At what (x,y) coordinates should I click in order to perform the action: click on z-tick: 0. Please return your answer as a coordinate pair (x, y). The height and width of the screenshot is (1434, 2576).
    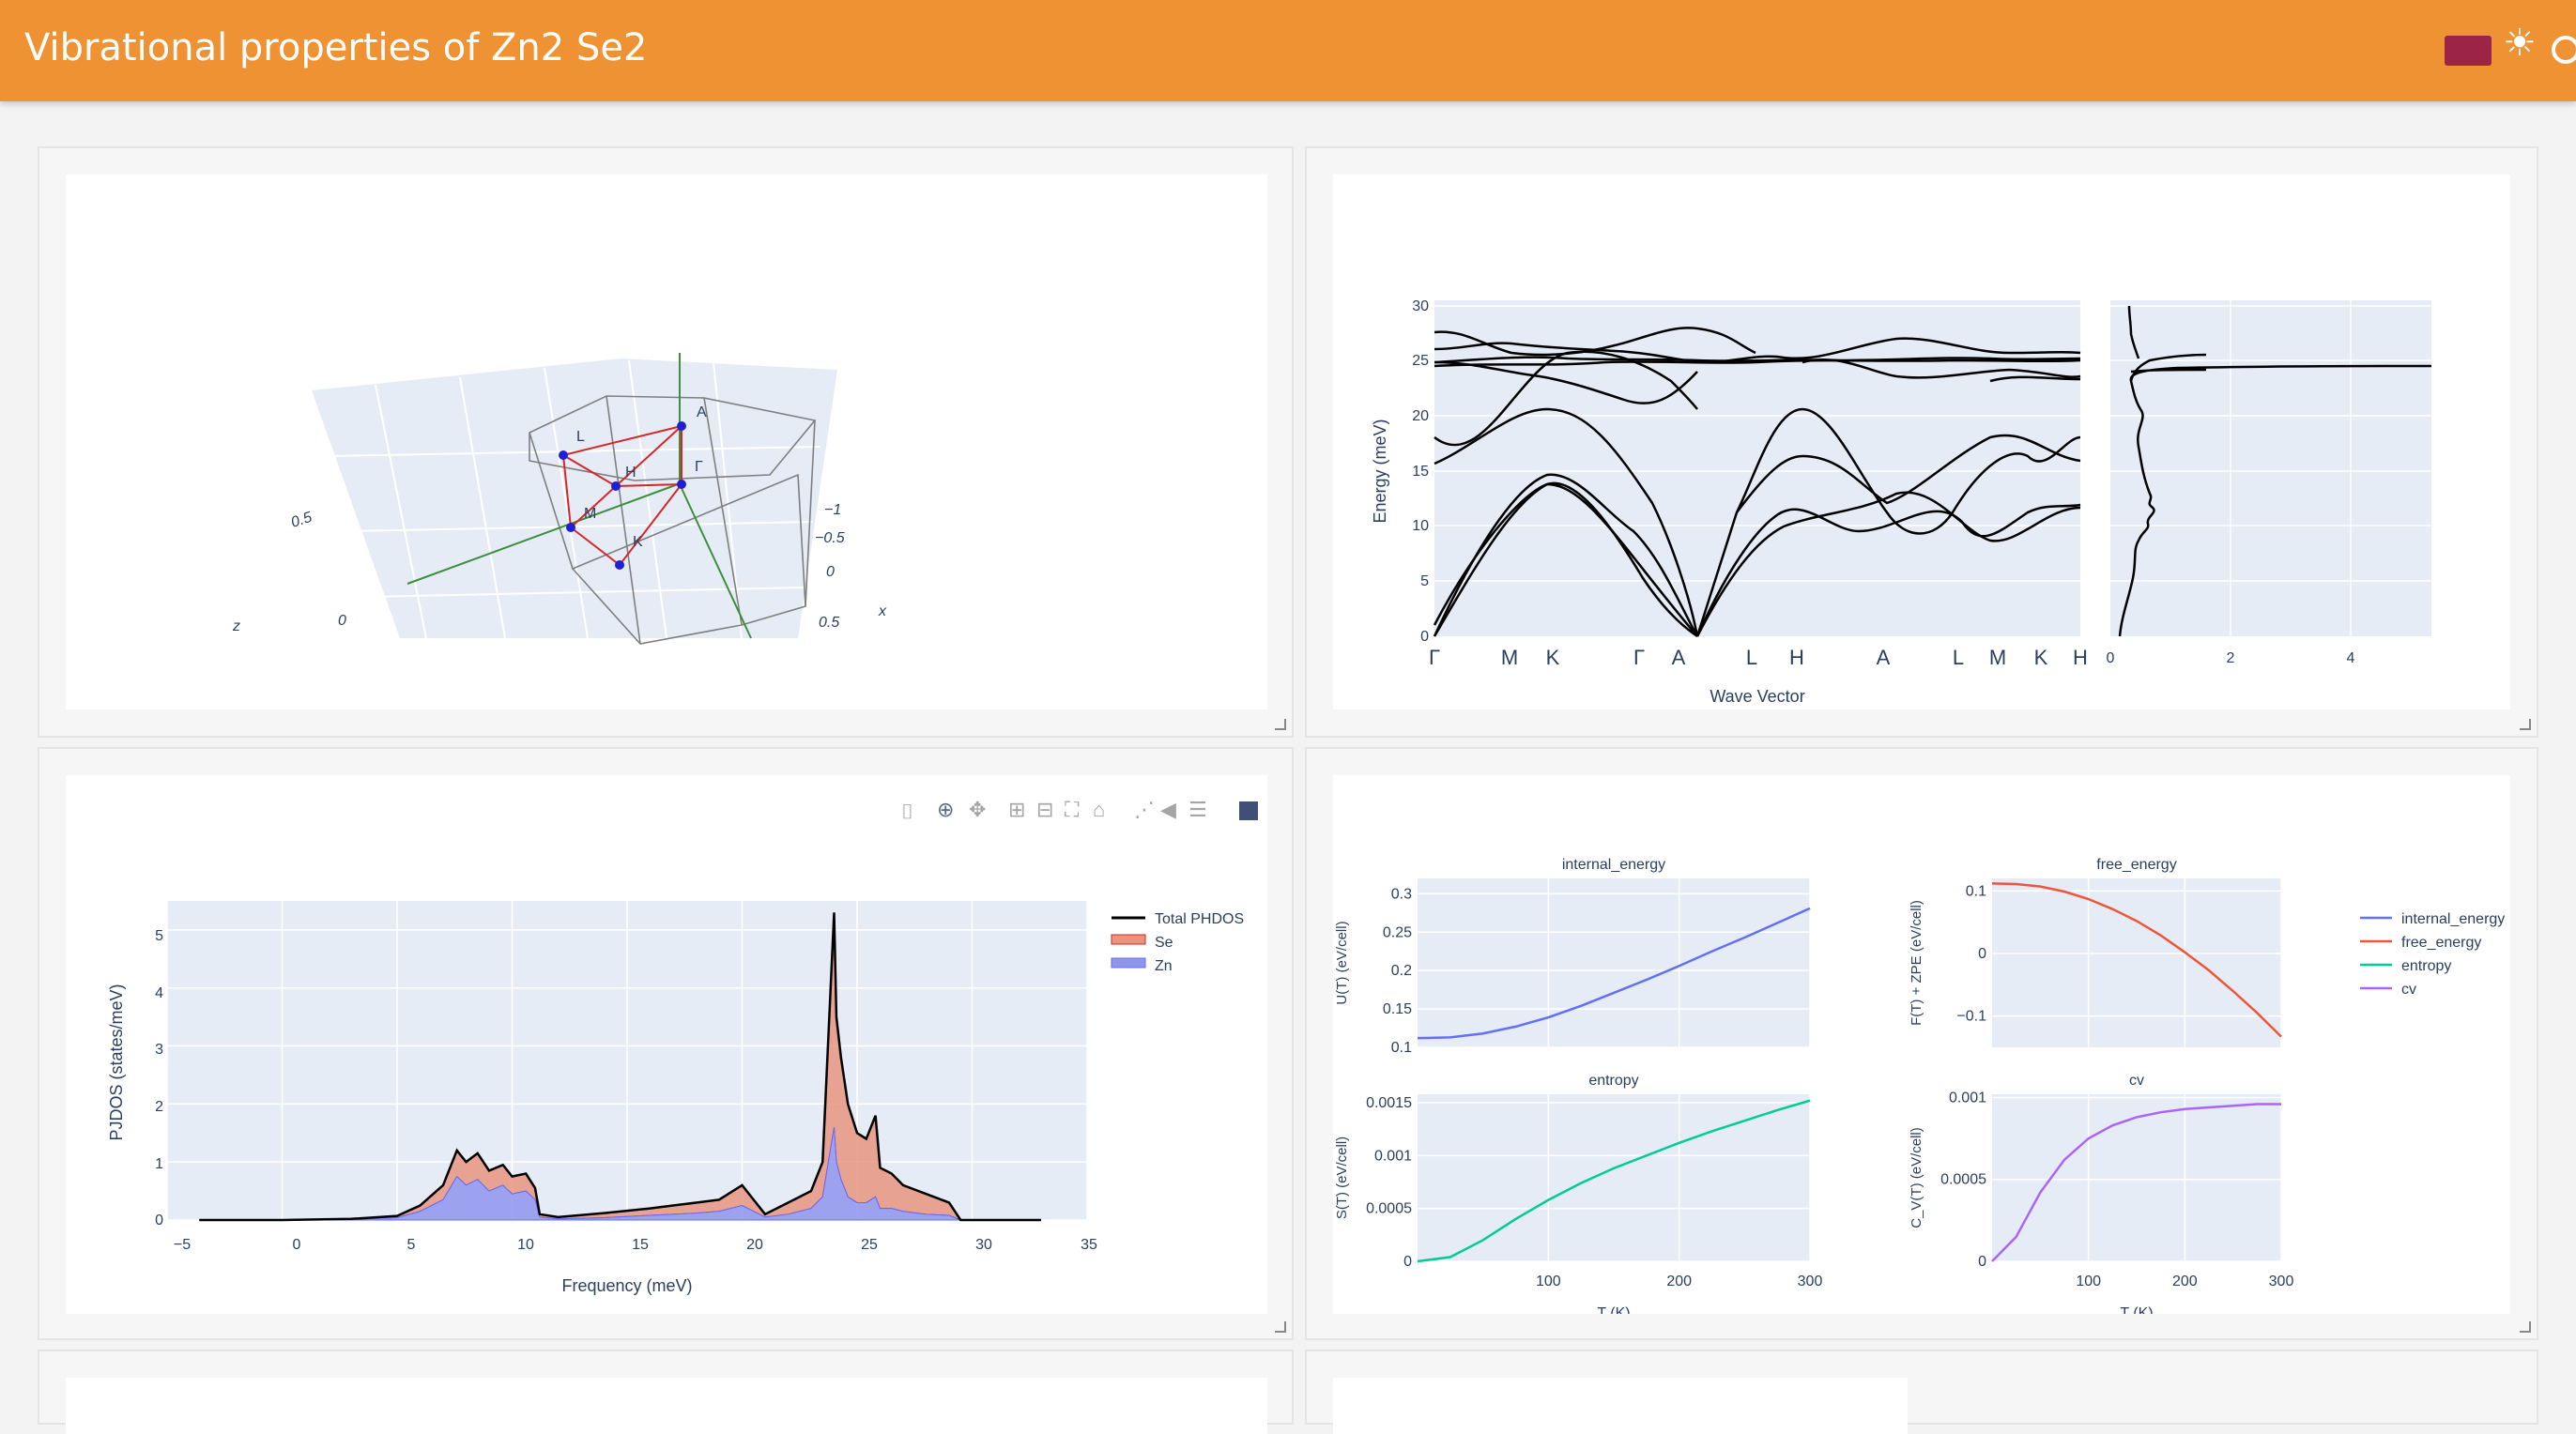
    Looking at the image, I should click on (342, 621).